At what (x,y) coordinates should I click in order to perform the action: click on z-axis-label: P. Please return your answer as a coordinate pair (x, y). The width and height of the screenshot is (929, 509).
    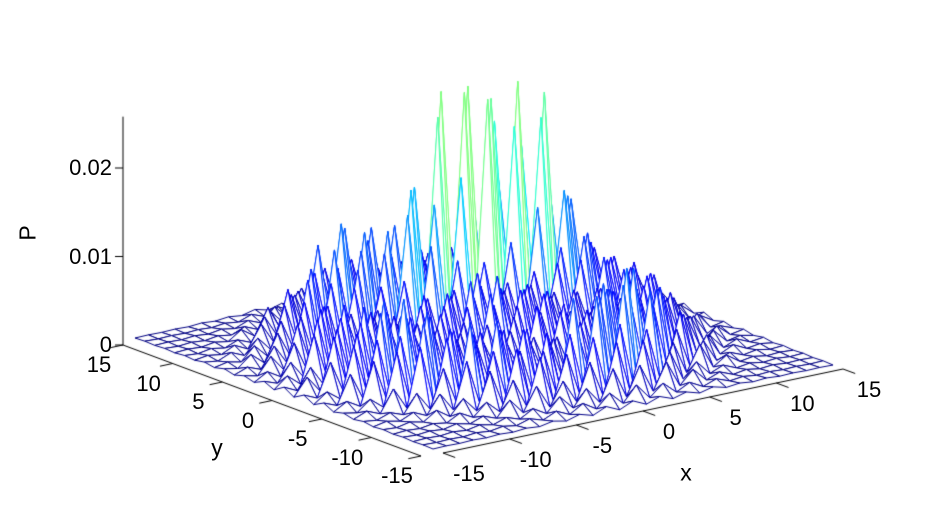
    Looking at the image, I should click on (27, 233).